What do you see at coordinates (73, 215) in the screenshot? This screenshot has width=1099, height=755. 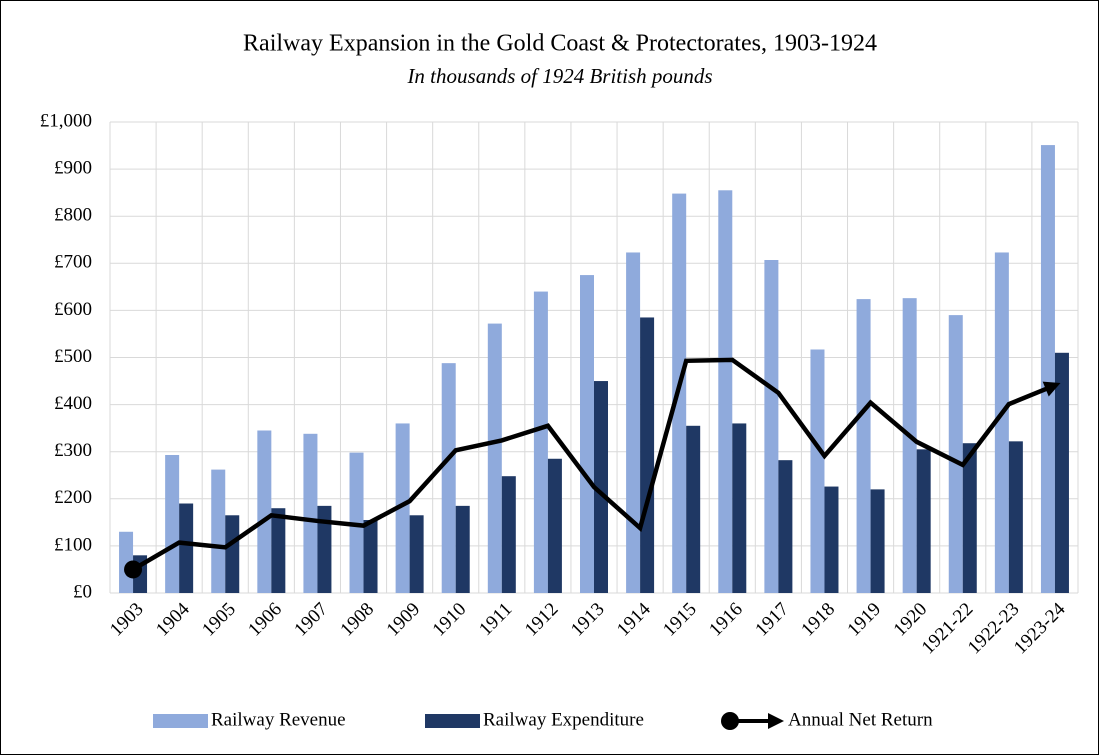 I see `y-tick-label: £800` at bounding box center [73, 215].